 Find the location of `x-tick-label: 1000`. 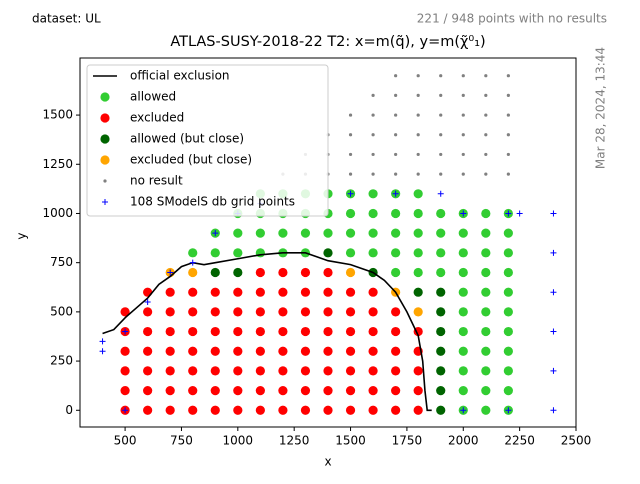

x-tick-label: 1000 is located at coordinates (238, 441).